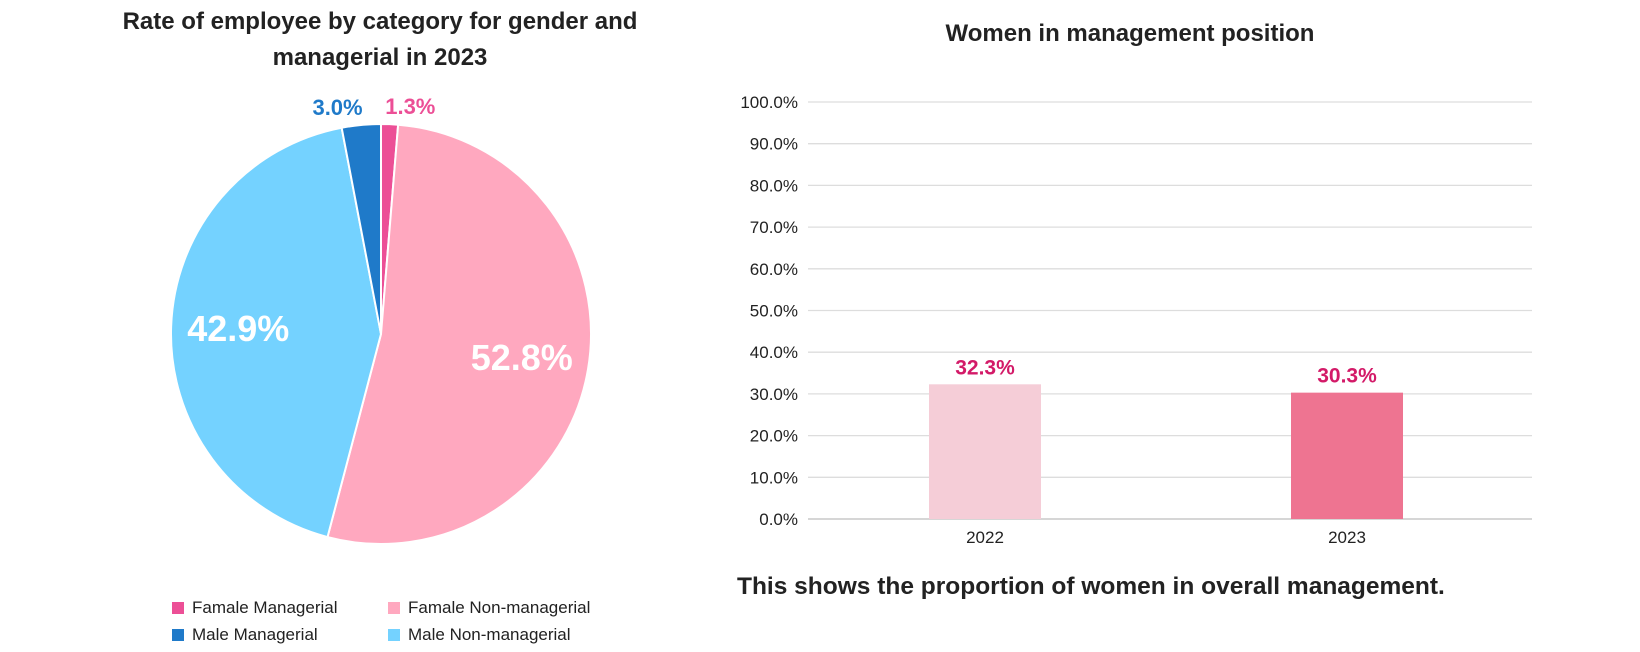  I want to click on legend-item-male-managerial: Male Managerial, so click(280, 634).